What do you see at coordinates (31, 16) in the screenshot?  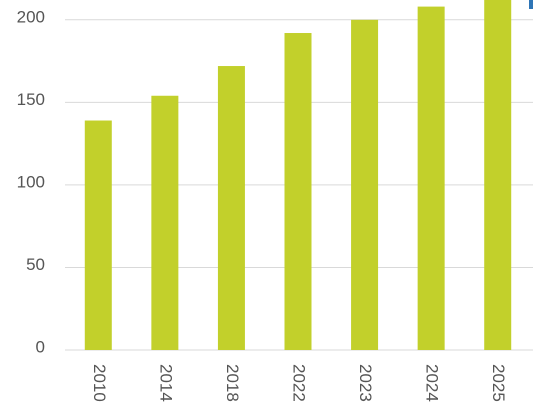 I see `y-tick-label: 200` at bounding box center [31, 16].